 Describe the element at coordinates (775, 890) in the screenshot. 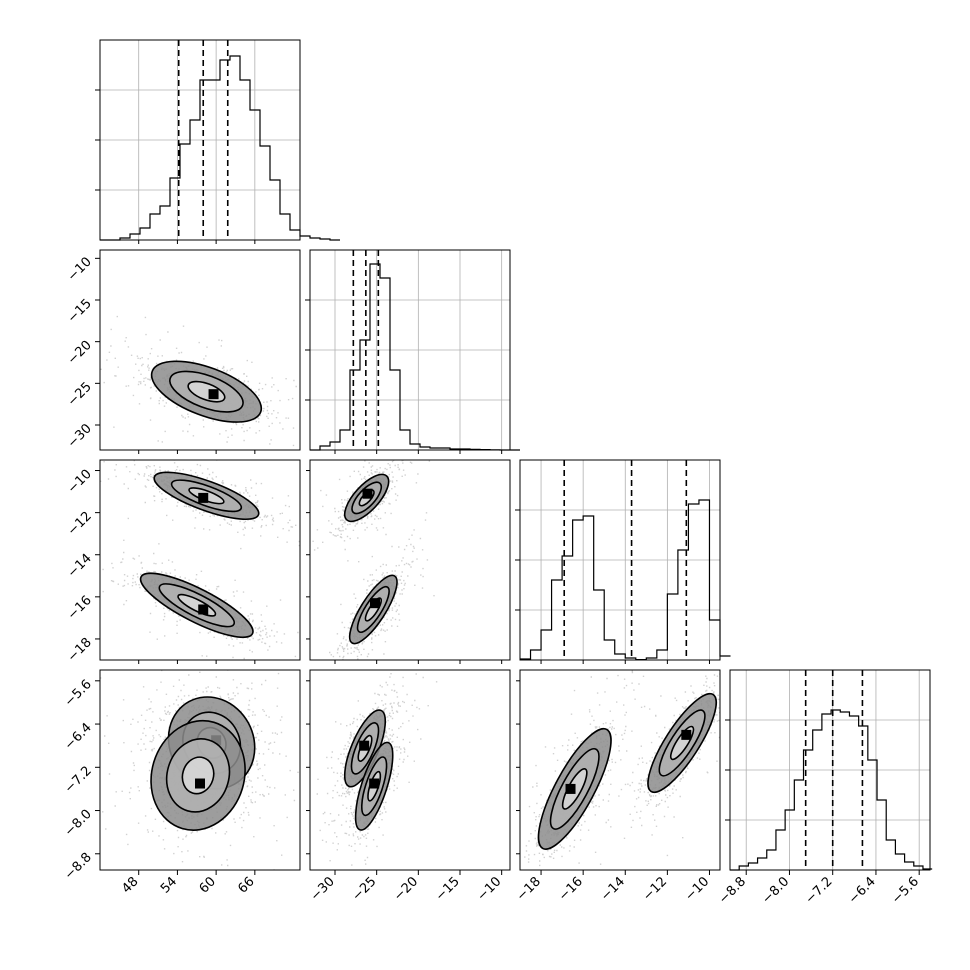

I see `x-tick-label-3-1: −8.0` at that location.